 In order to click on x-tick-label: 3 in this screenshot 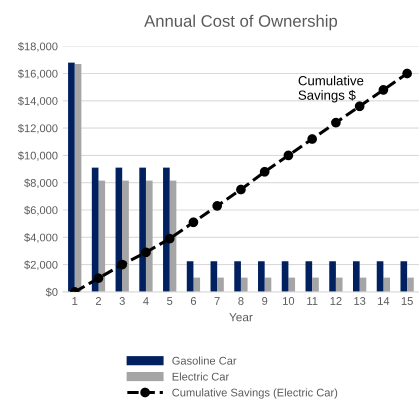, I will do `click(122, 301)`.